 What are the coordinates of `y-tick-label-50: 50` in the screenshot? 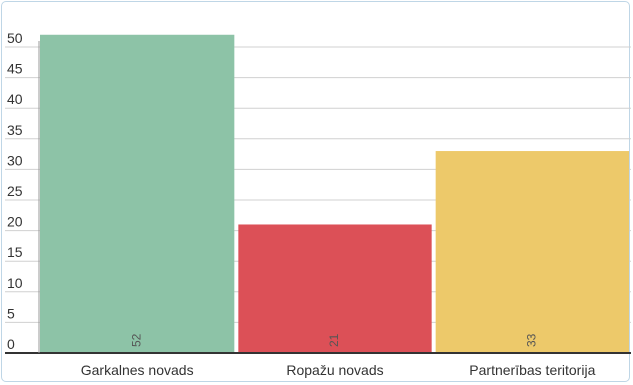 It's located at (15, 38).